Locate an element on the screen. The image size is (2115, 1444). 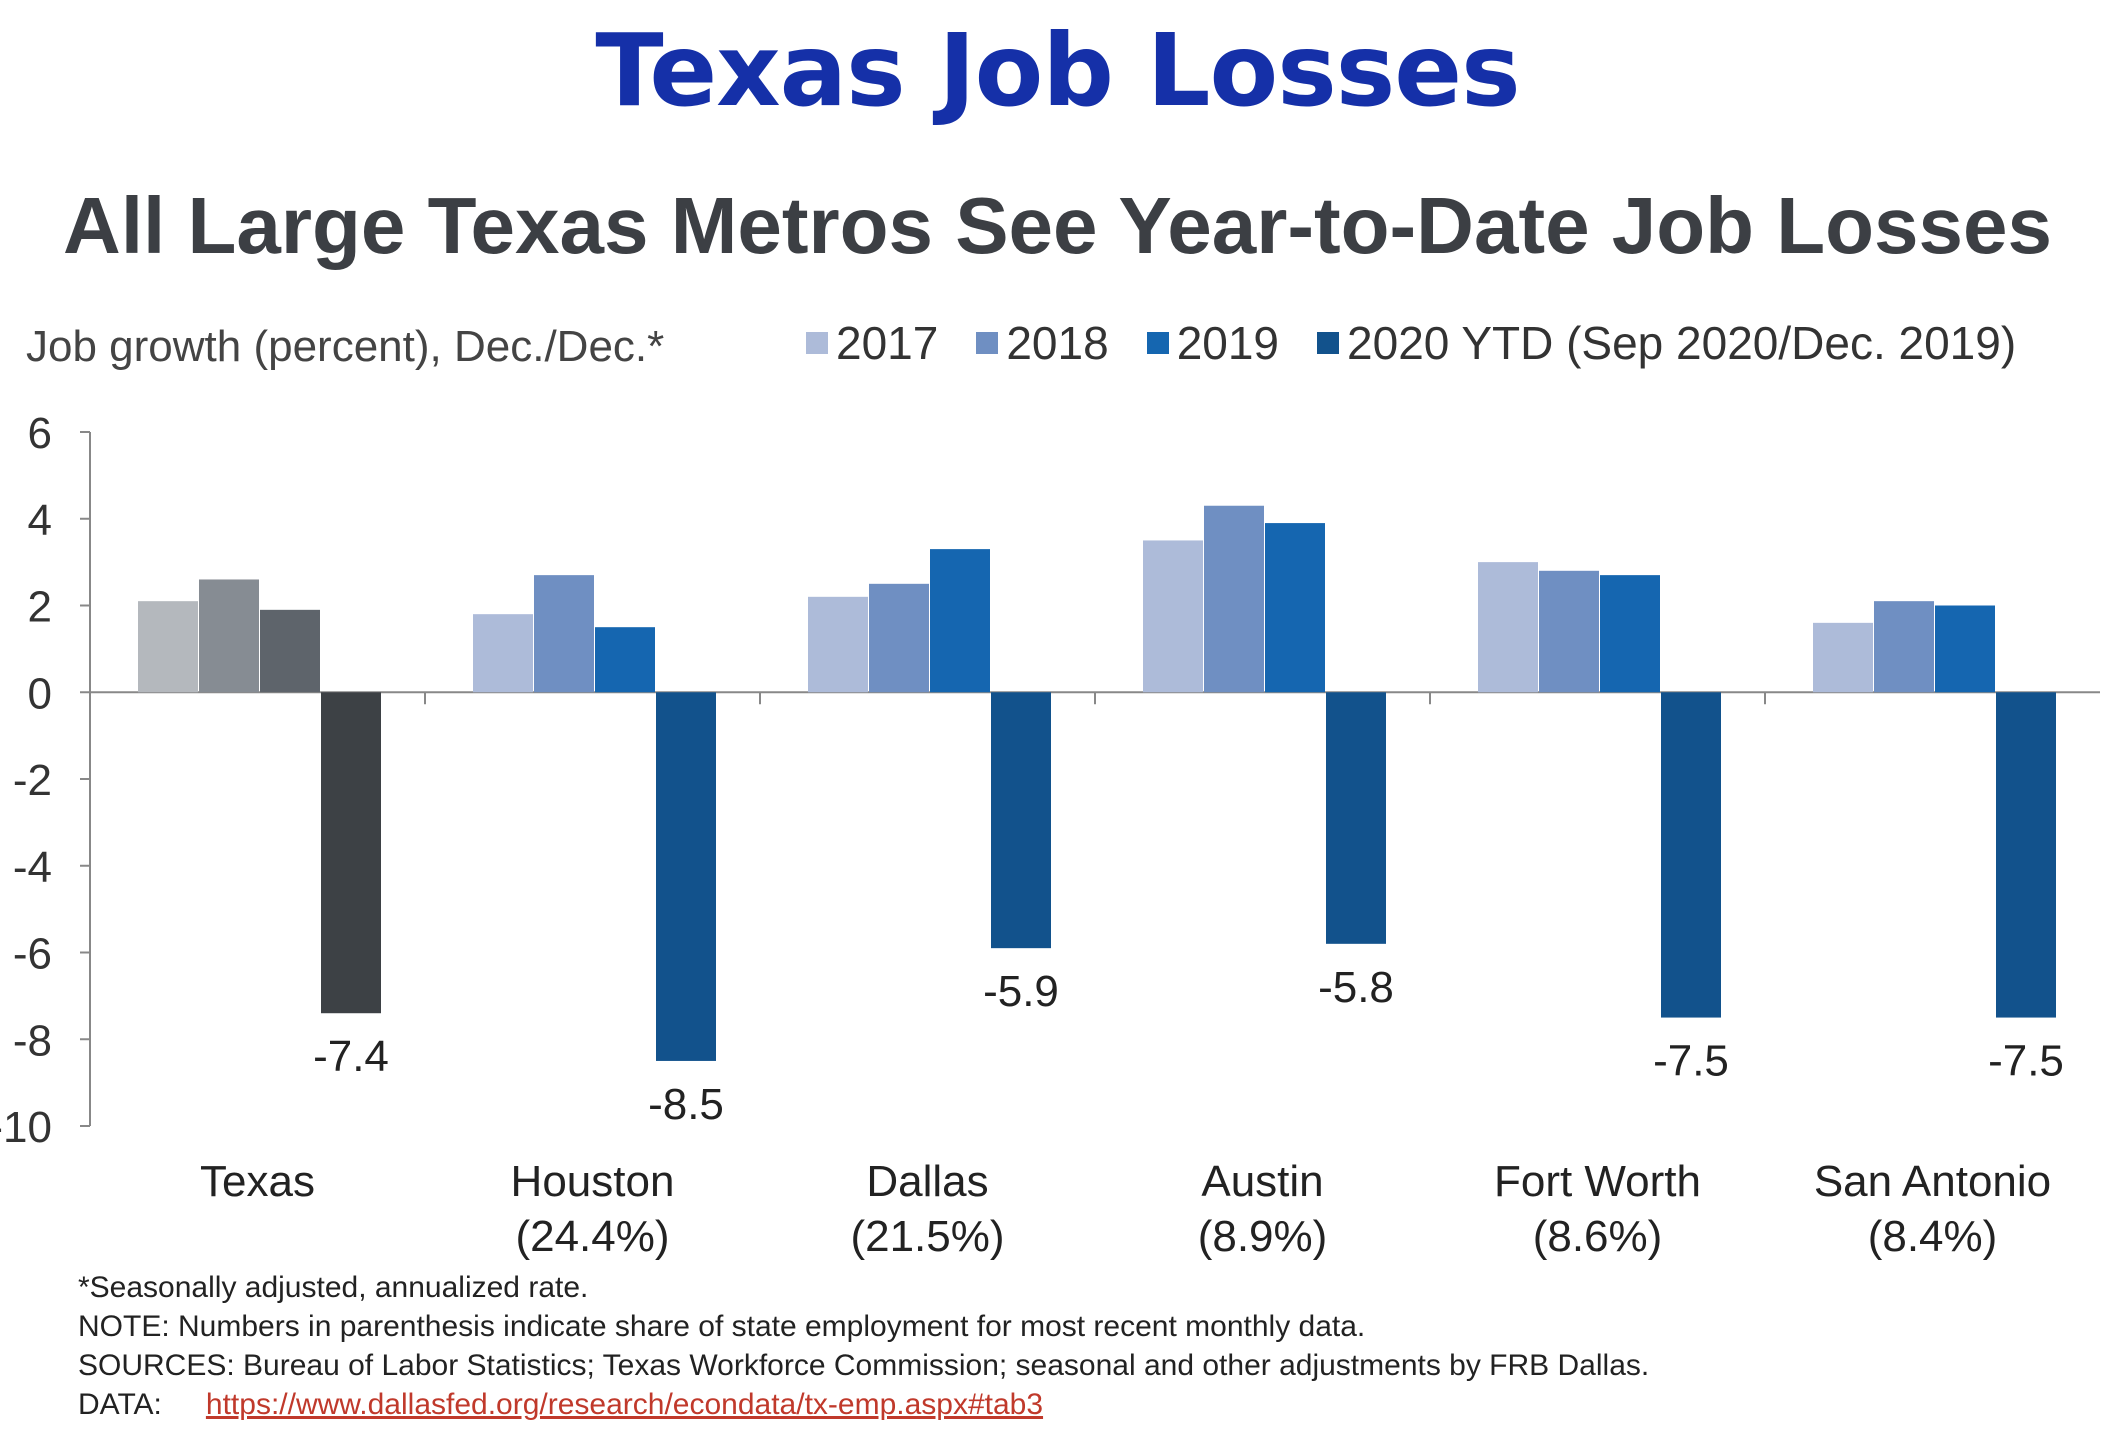
x-tick-label: San Antonio is located at coordinates (1932, 1181).